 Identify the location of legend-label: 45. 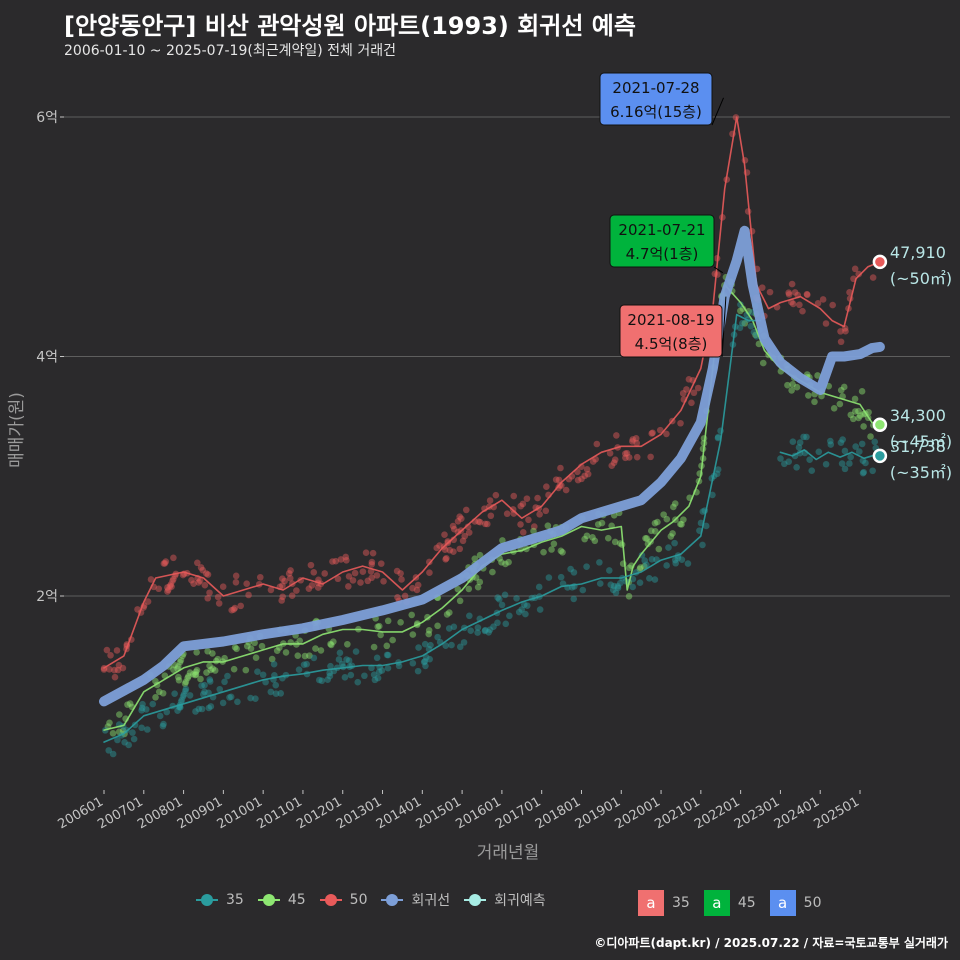
(296, 900).